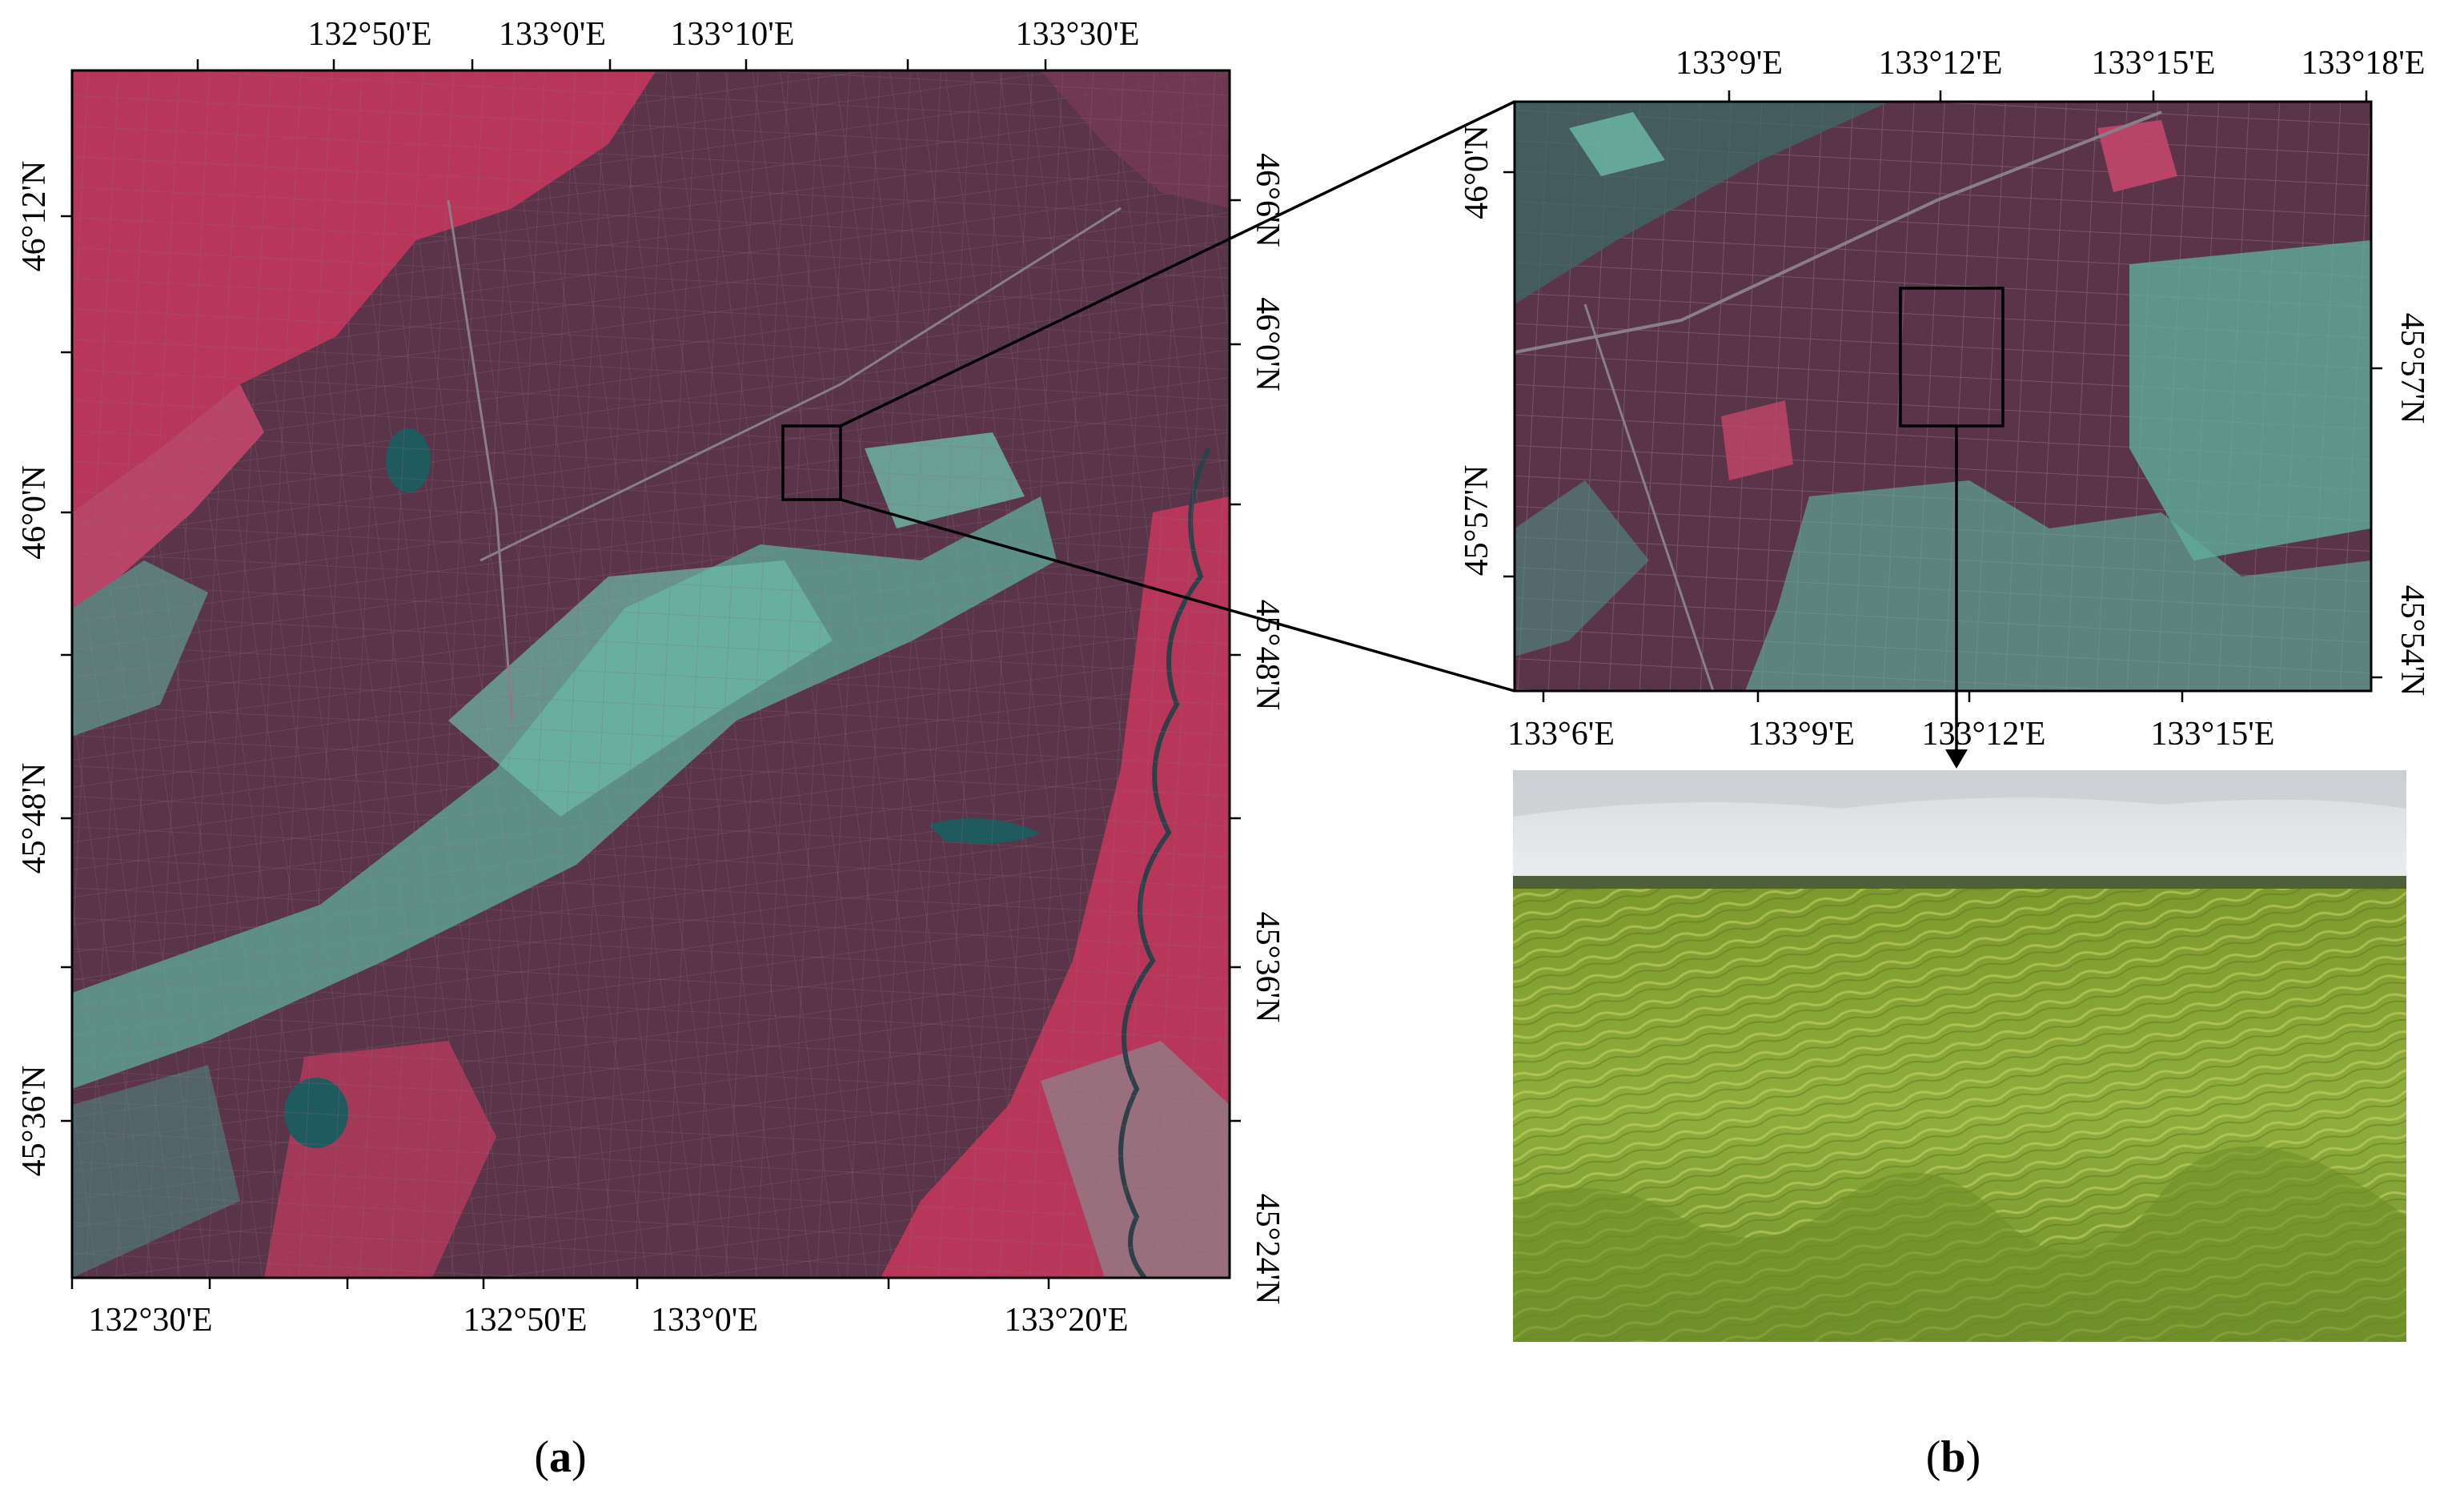 This screenshot has height=1502, width=2464. What do you see at coordinates (1953, 1457) in the screenshot?
I see `panel-label-b: (b)` at bounding box center [1953, 1457].